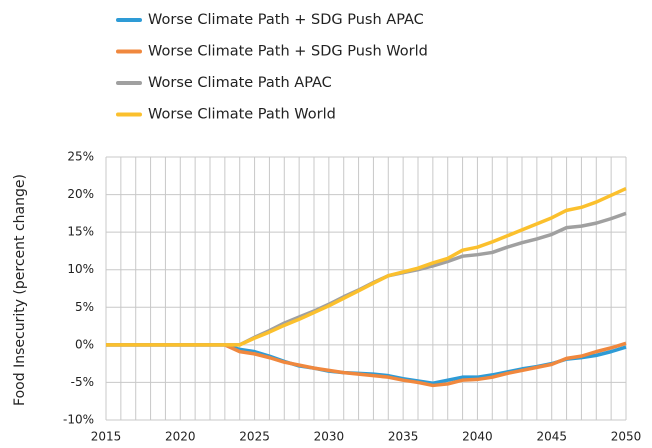 This screenshot has width=652, height=448. I want to click on legend-label: Worse Climate Path World, so click(242, 115).